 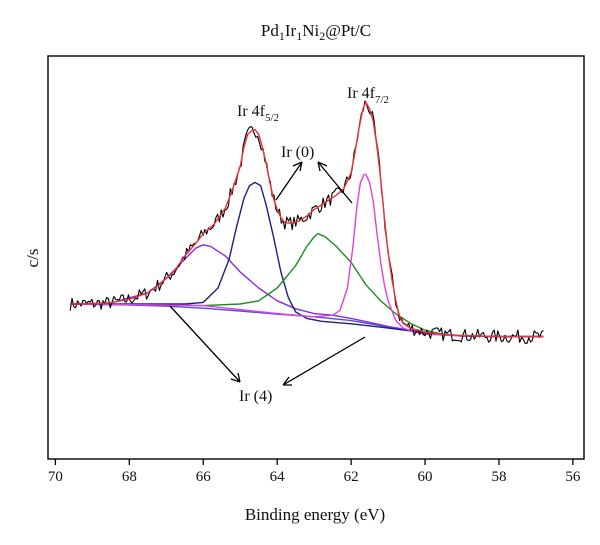 I want to click on x-tick-label: 60, so click(x=425, y=477).